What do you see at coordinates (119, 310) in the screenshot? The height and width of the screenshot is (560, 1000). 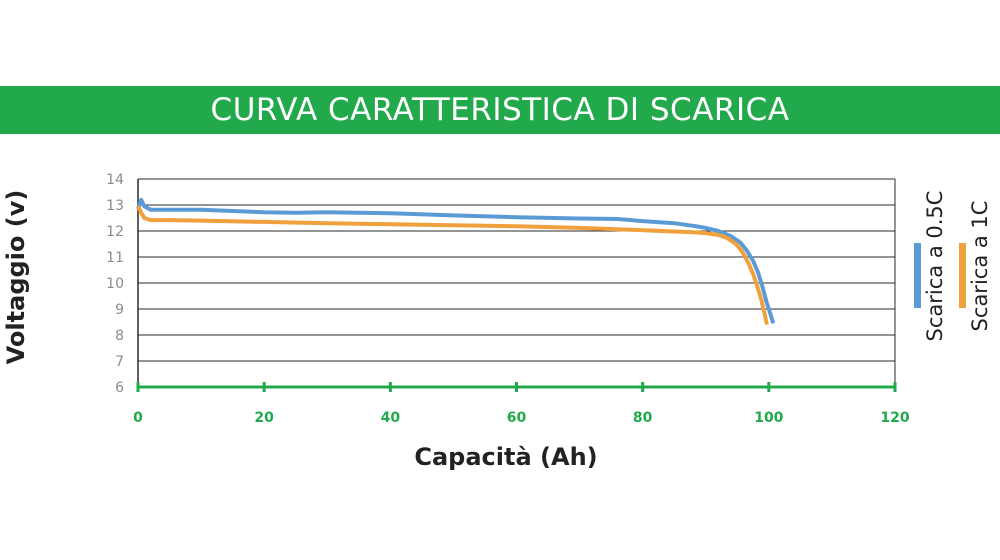 I see `y-tick-label-9: 9` at bounding box center [119, 310].